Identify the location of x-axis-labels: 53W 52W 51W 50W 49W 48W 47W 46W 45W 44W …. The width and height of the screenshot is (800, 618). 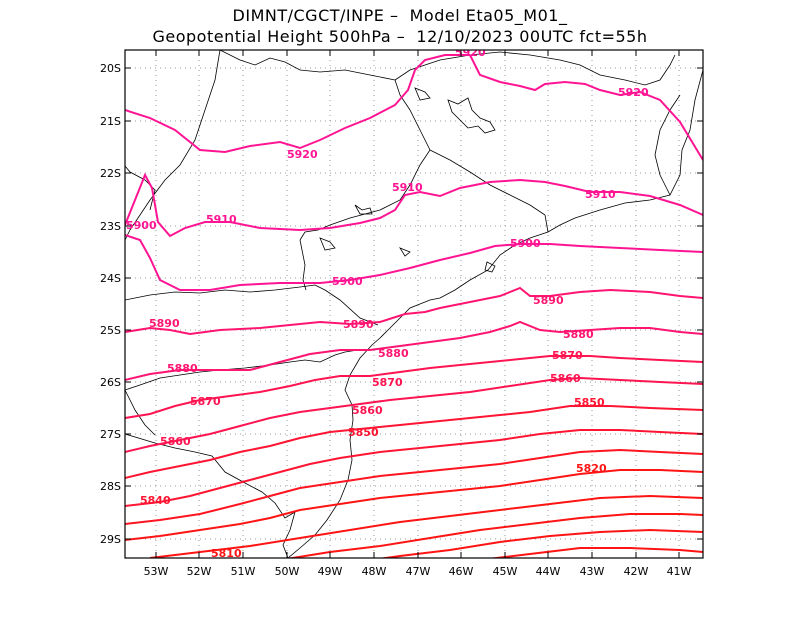
(418, 571).